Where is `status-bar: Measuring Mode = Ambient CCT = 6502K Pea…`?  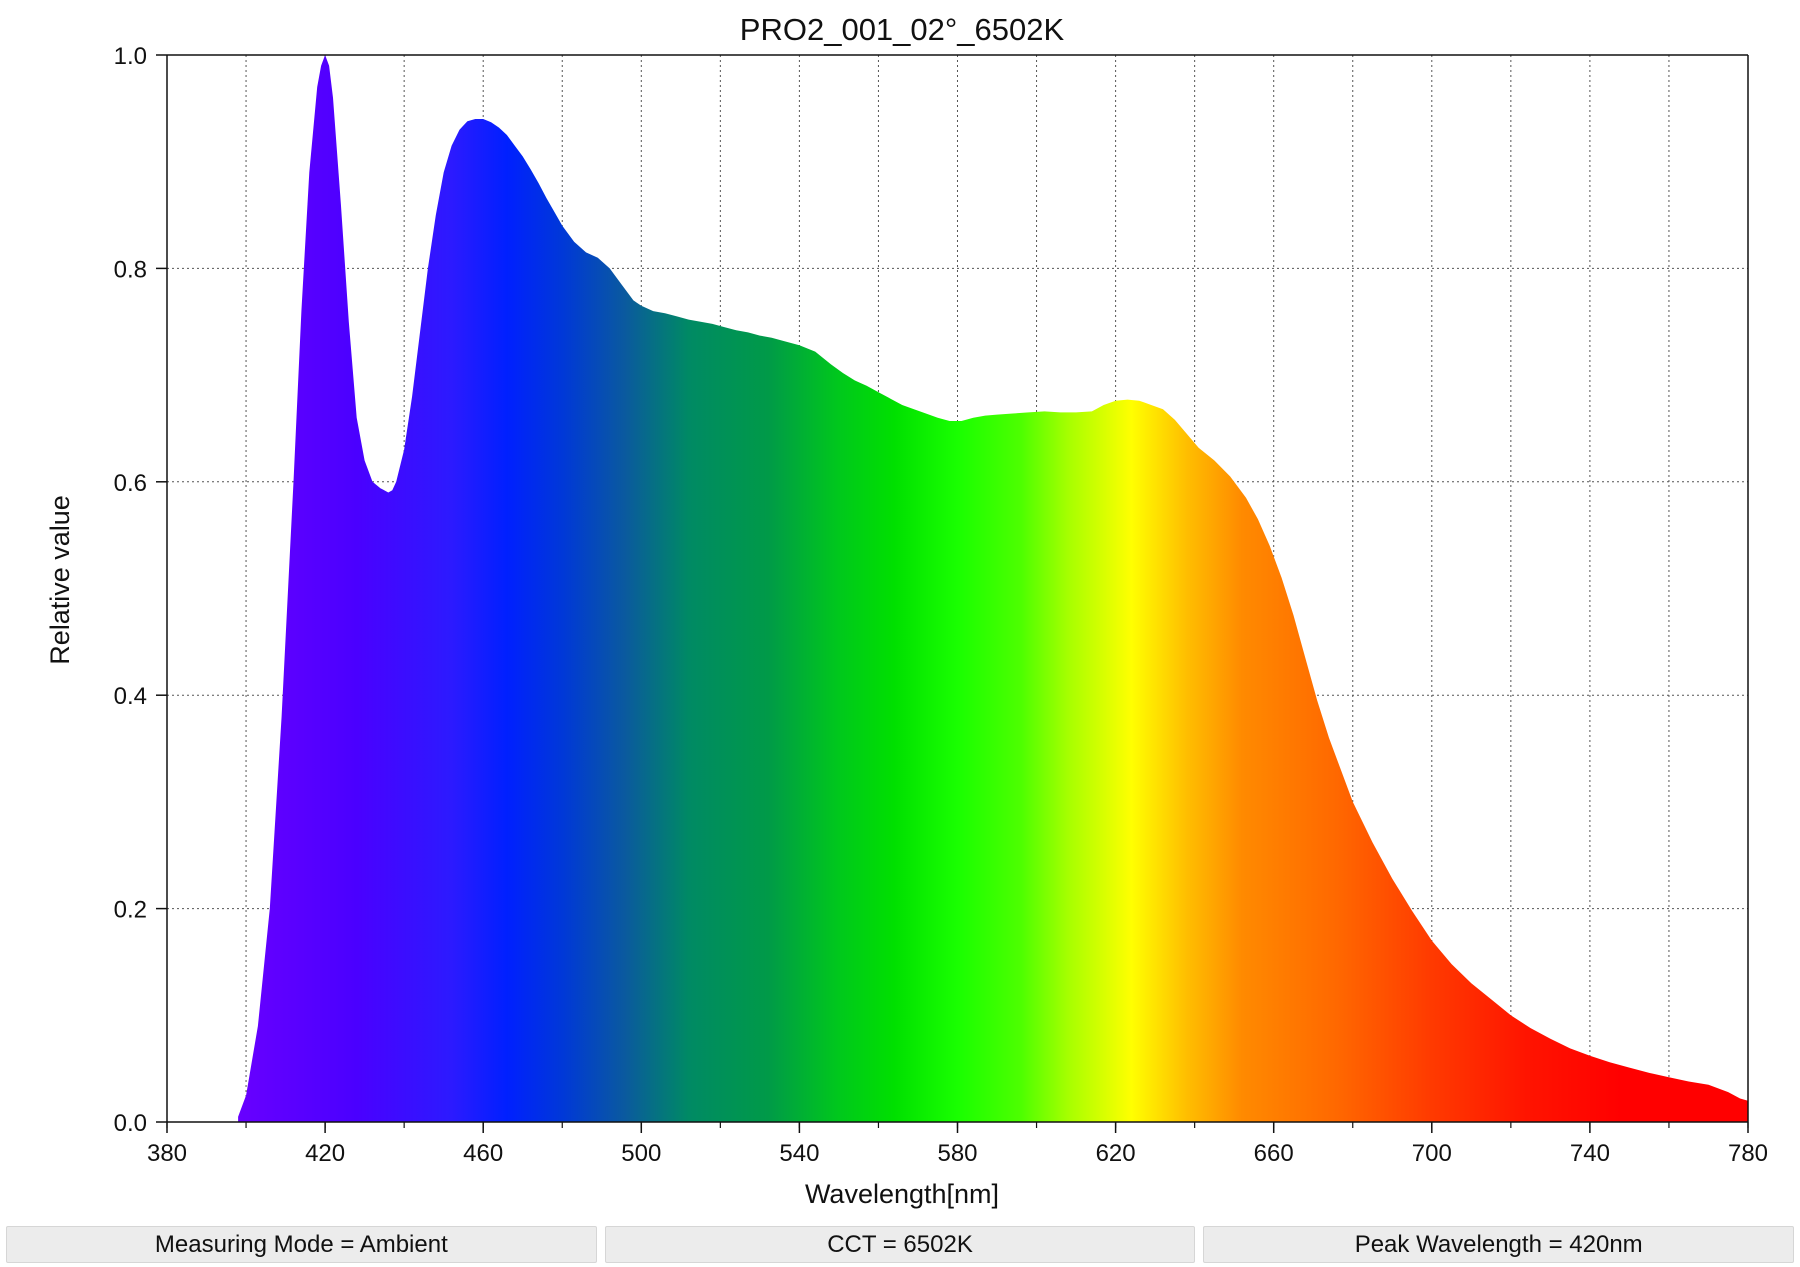
status-bar: Measuring Mode = Ambient CCT = 6502K Pea… is located at coordinates (900, 1244).